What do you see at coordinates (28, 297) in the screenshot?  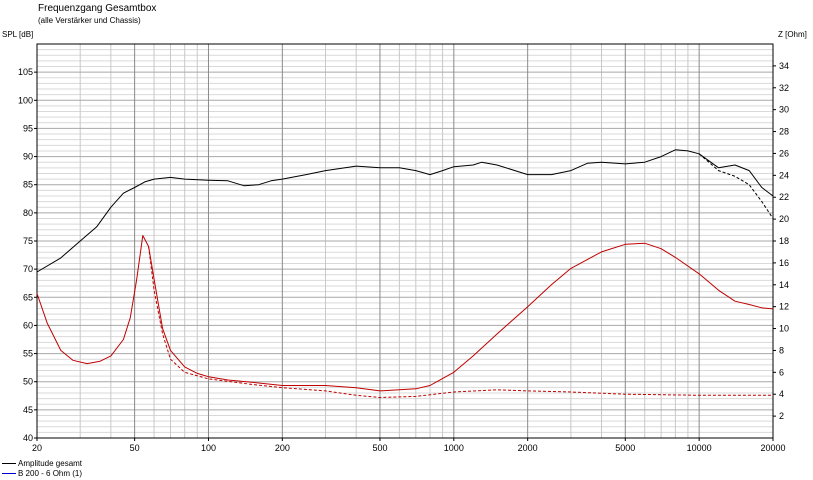 I see `y-tick-label: 65` at bounding box center [28, 297].